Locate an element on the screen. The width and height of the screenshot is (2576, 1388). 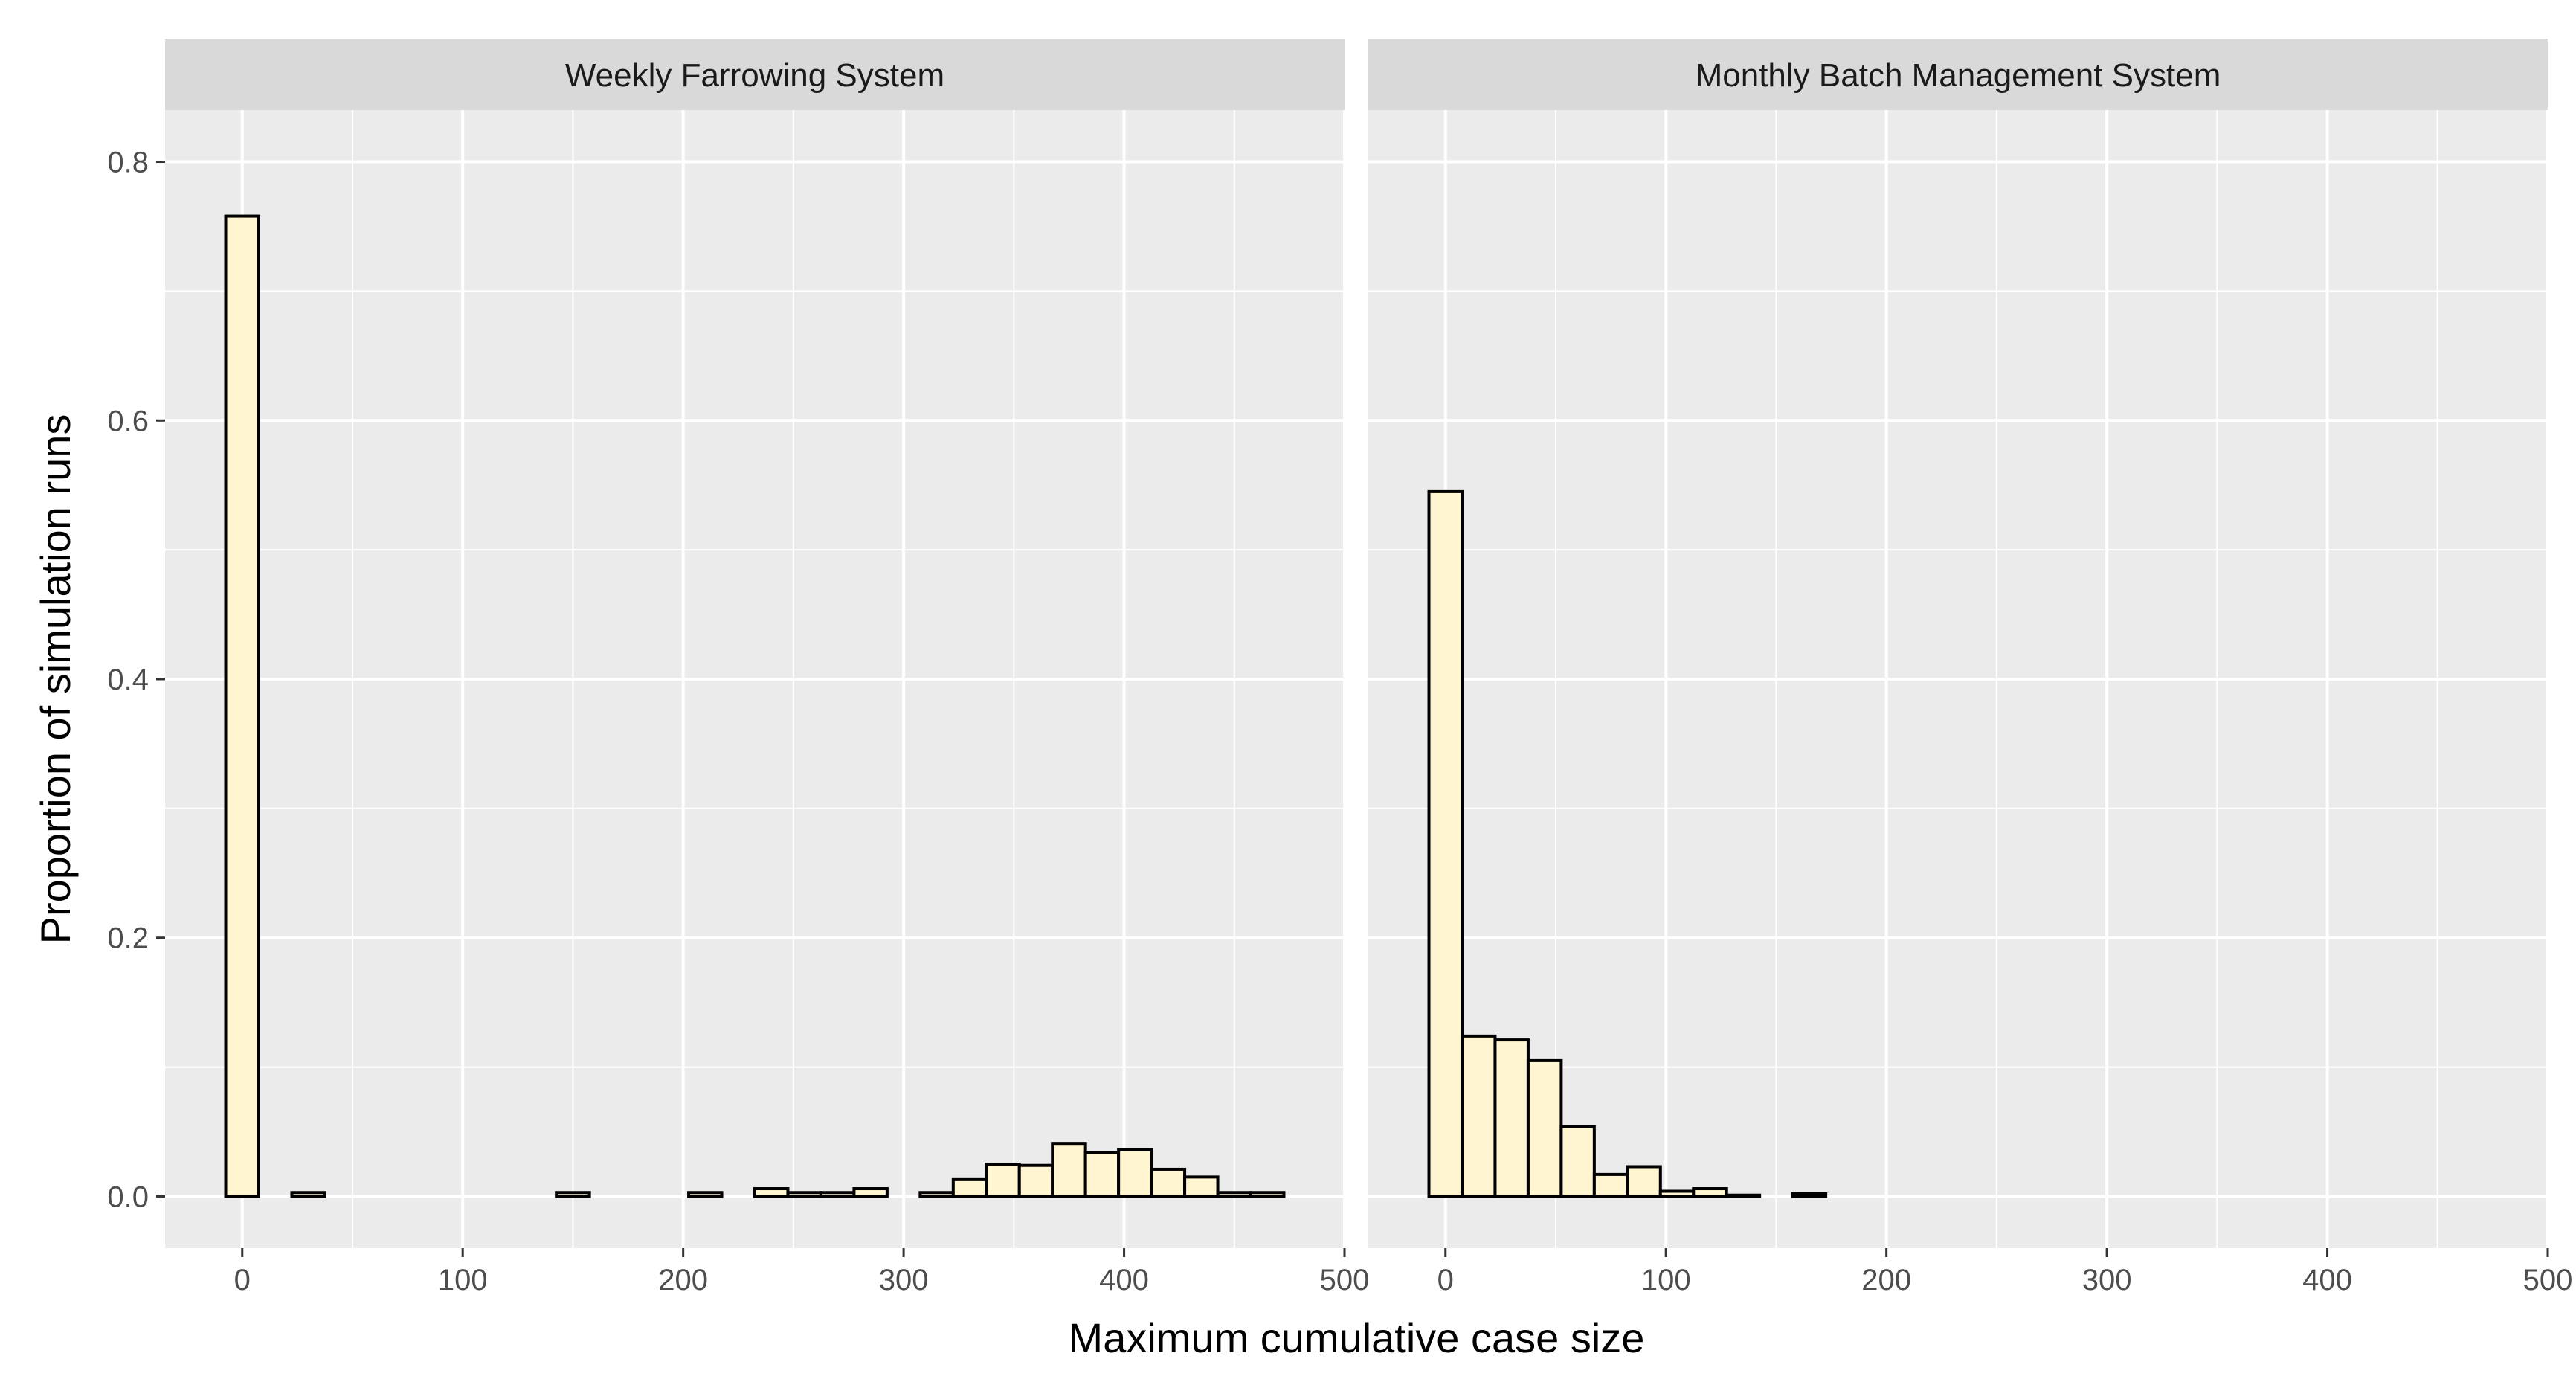
y-tick-label: 0.6 is located at coordinates (128, 421).